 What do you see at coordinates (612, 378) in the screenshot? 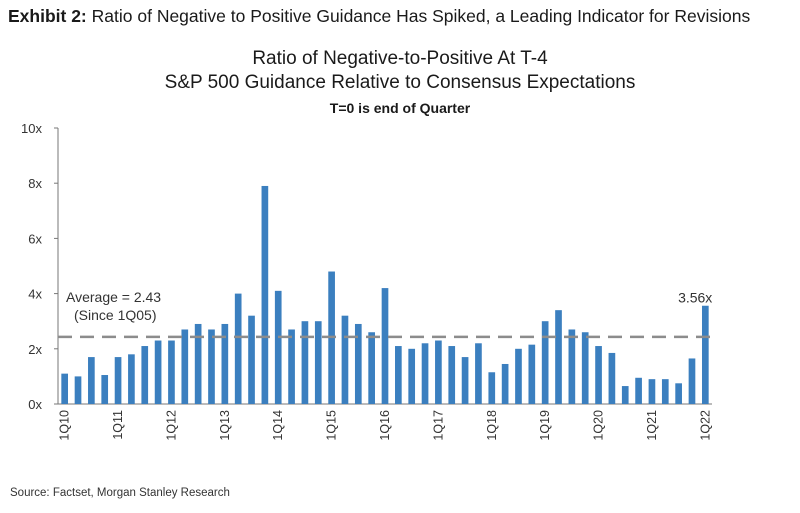
I see `bar-2Q20` at bounding box center [612, 378].